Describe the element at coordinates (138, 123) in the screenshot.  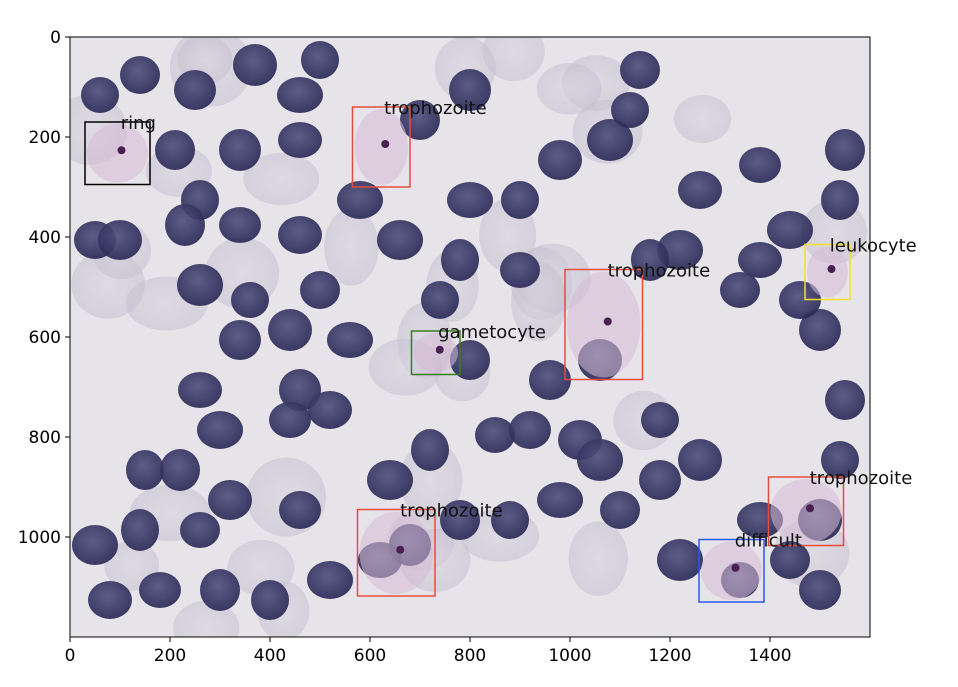
I see `annotation-label-ring: ring` at that location.